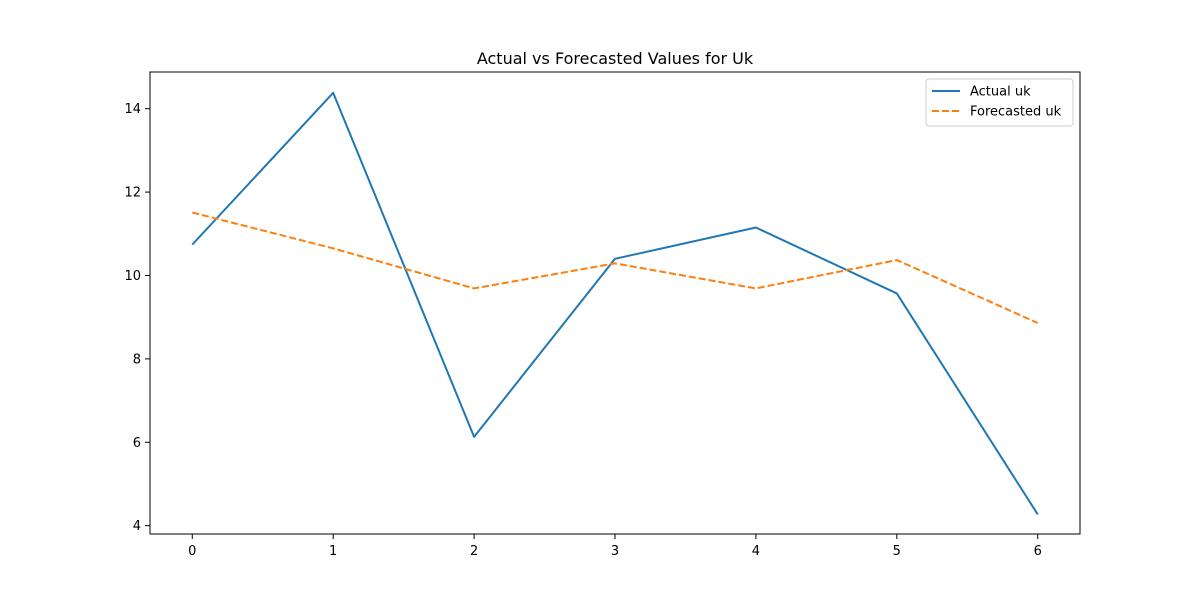  Describe the element at coordinates (756, 551) in the screenshot. I see `x-tick-label: 4` at that location.